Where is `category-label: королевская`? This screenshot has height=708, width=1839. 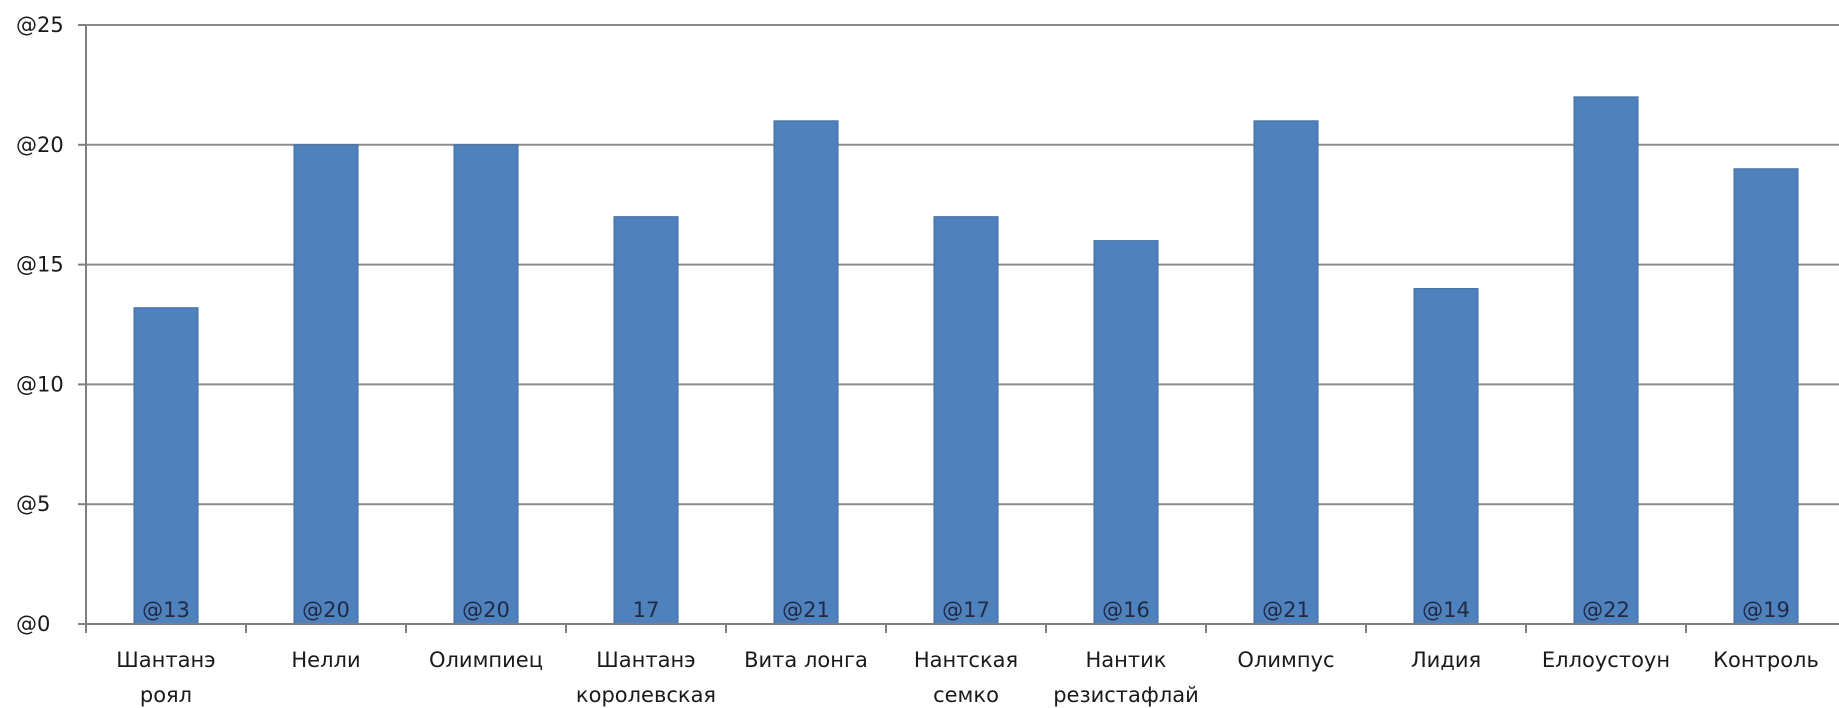 category-label: королевская is located at coordinates (646, 695).